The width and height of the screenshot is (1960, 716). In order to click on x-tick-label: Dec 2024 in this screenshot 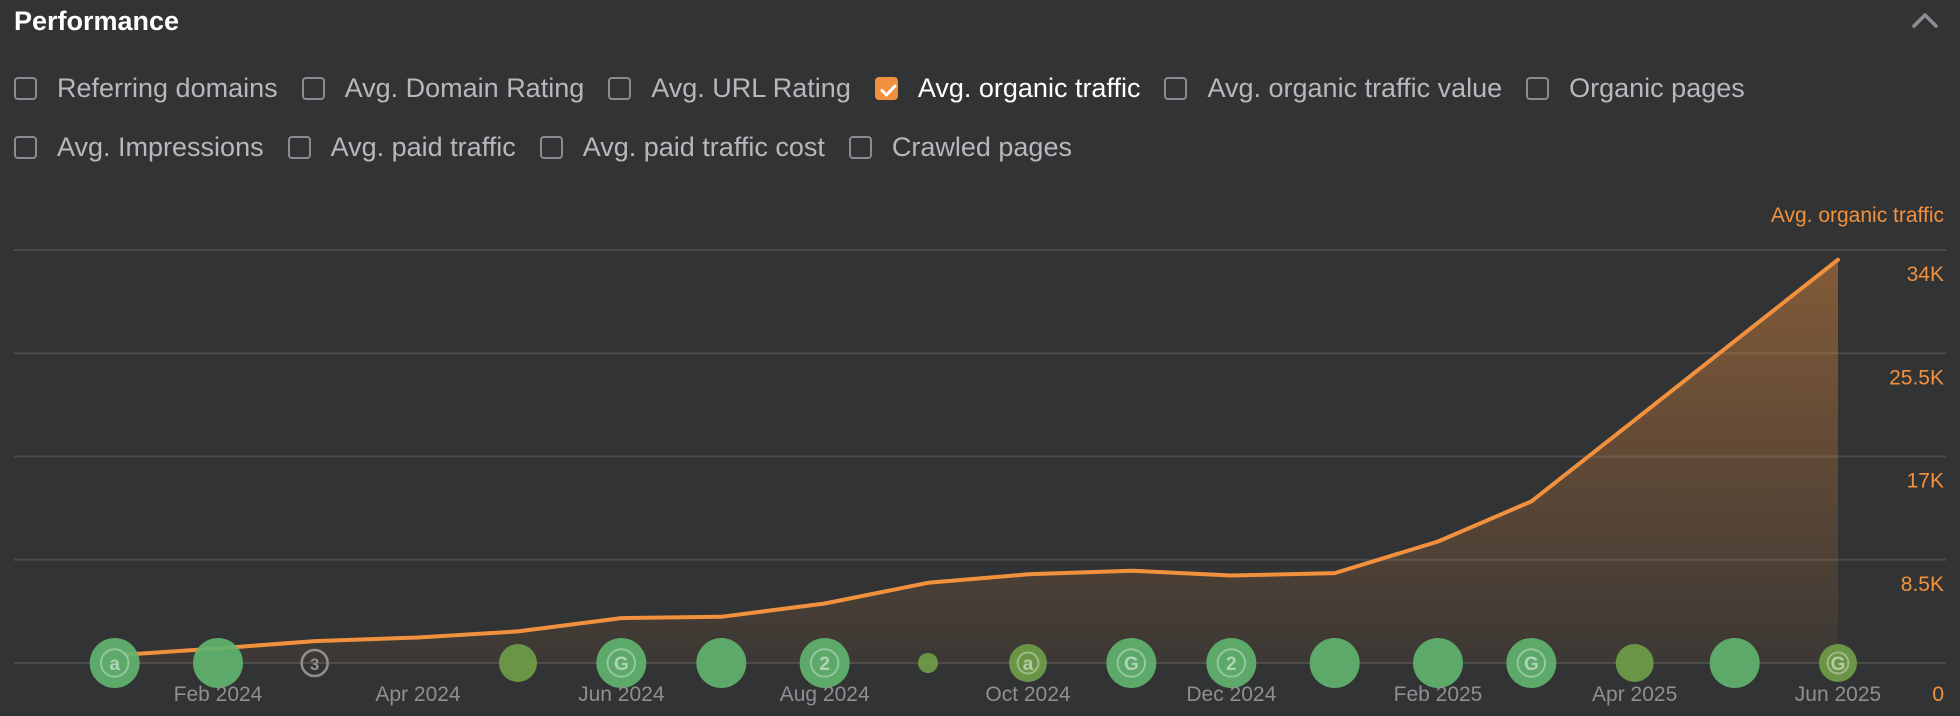, I will do `click(1231, 694)`.